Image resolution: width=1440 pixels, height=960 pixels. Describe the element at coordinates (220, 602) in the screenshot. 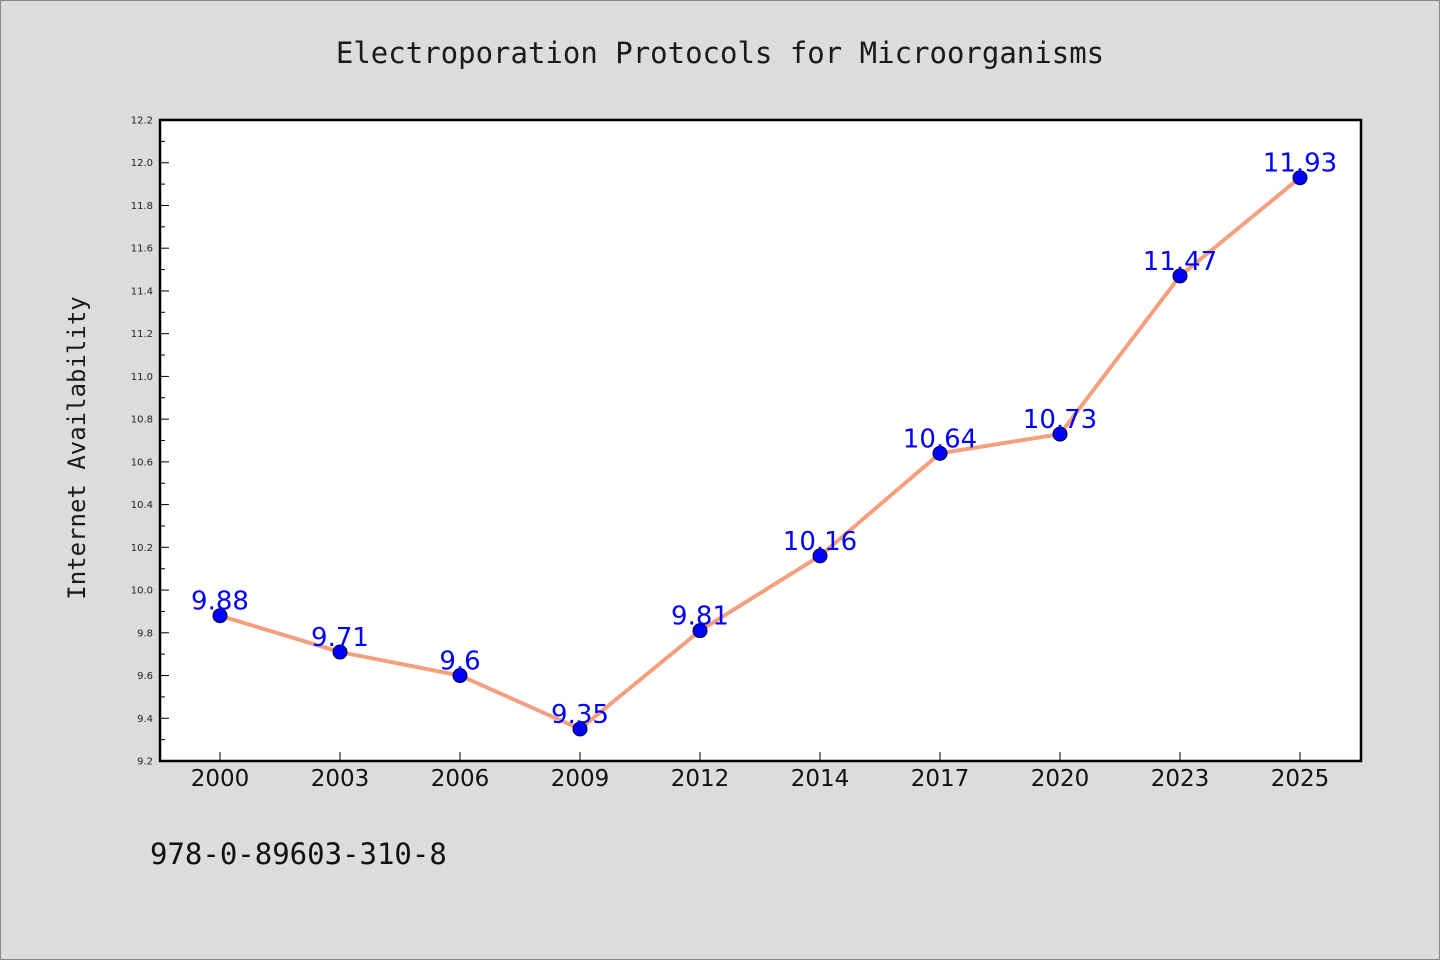

I see `data-value-label: 9.88` at that location.